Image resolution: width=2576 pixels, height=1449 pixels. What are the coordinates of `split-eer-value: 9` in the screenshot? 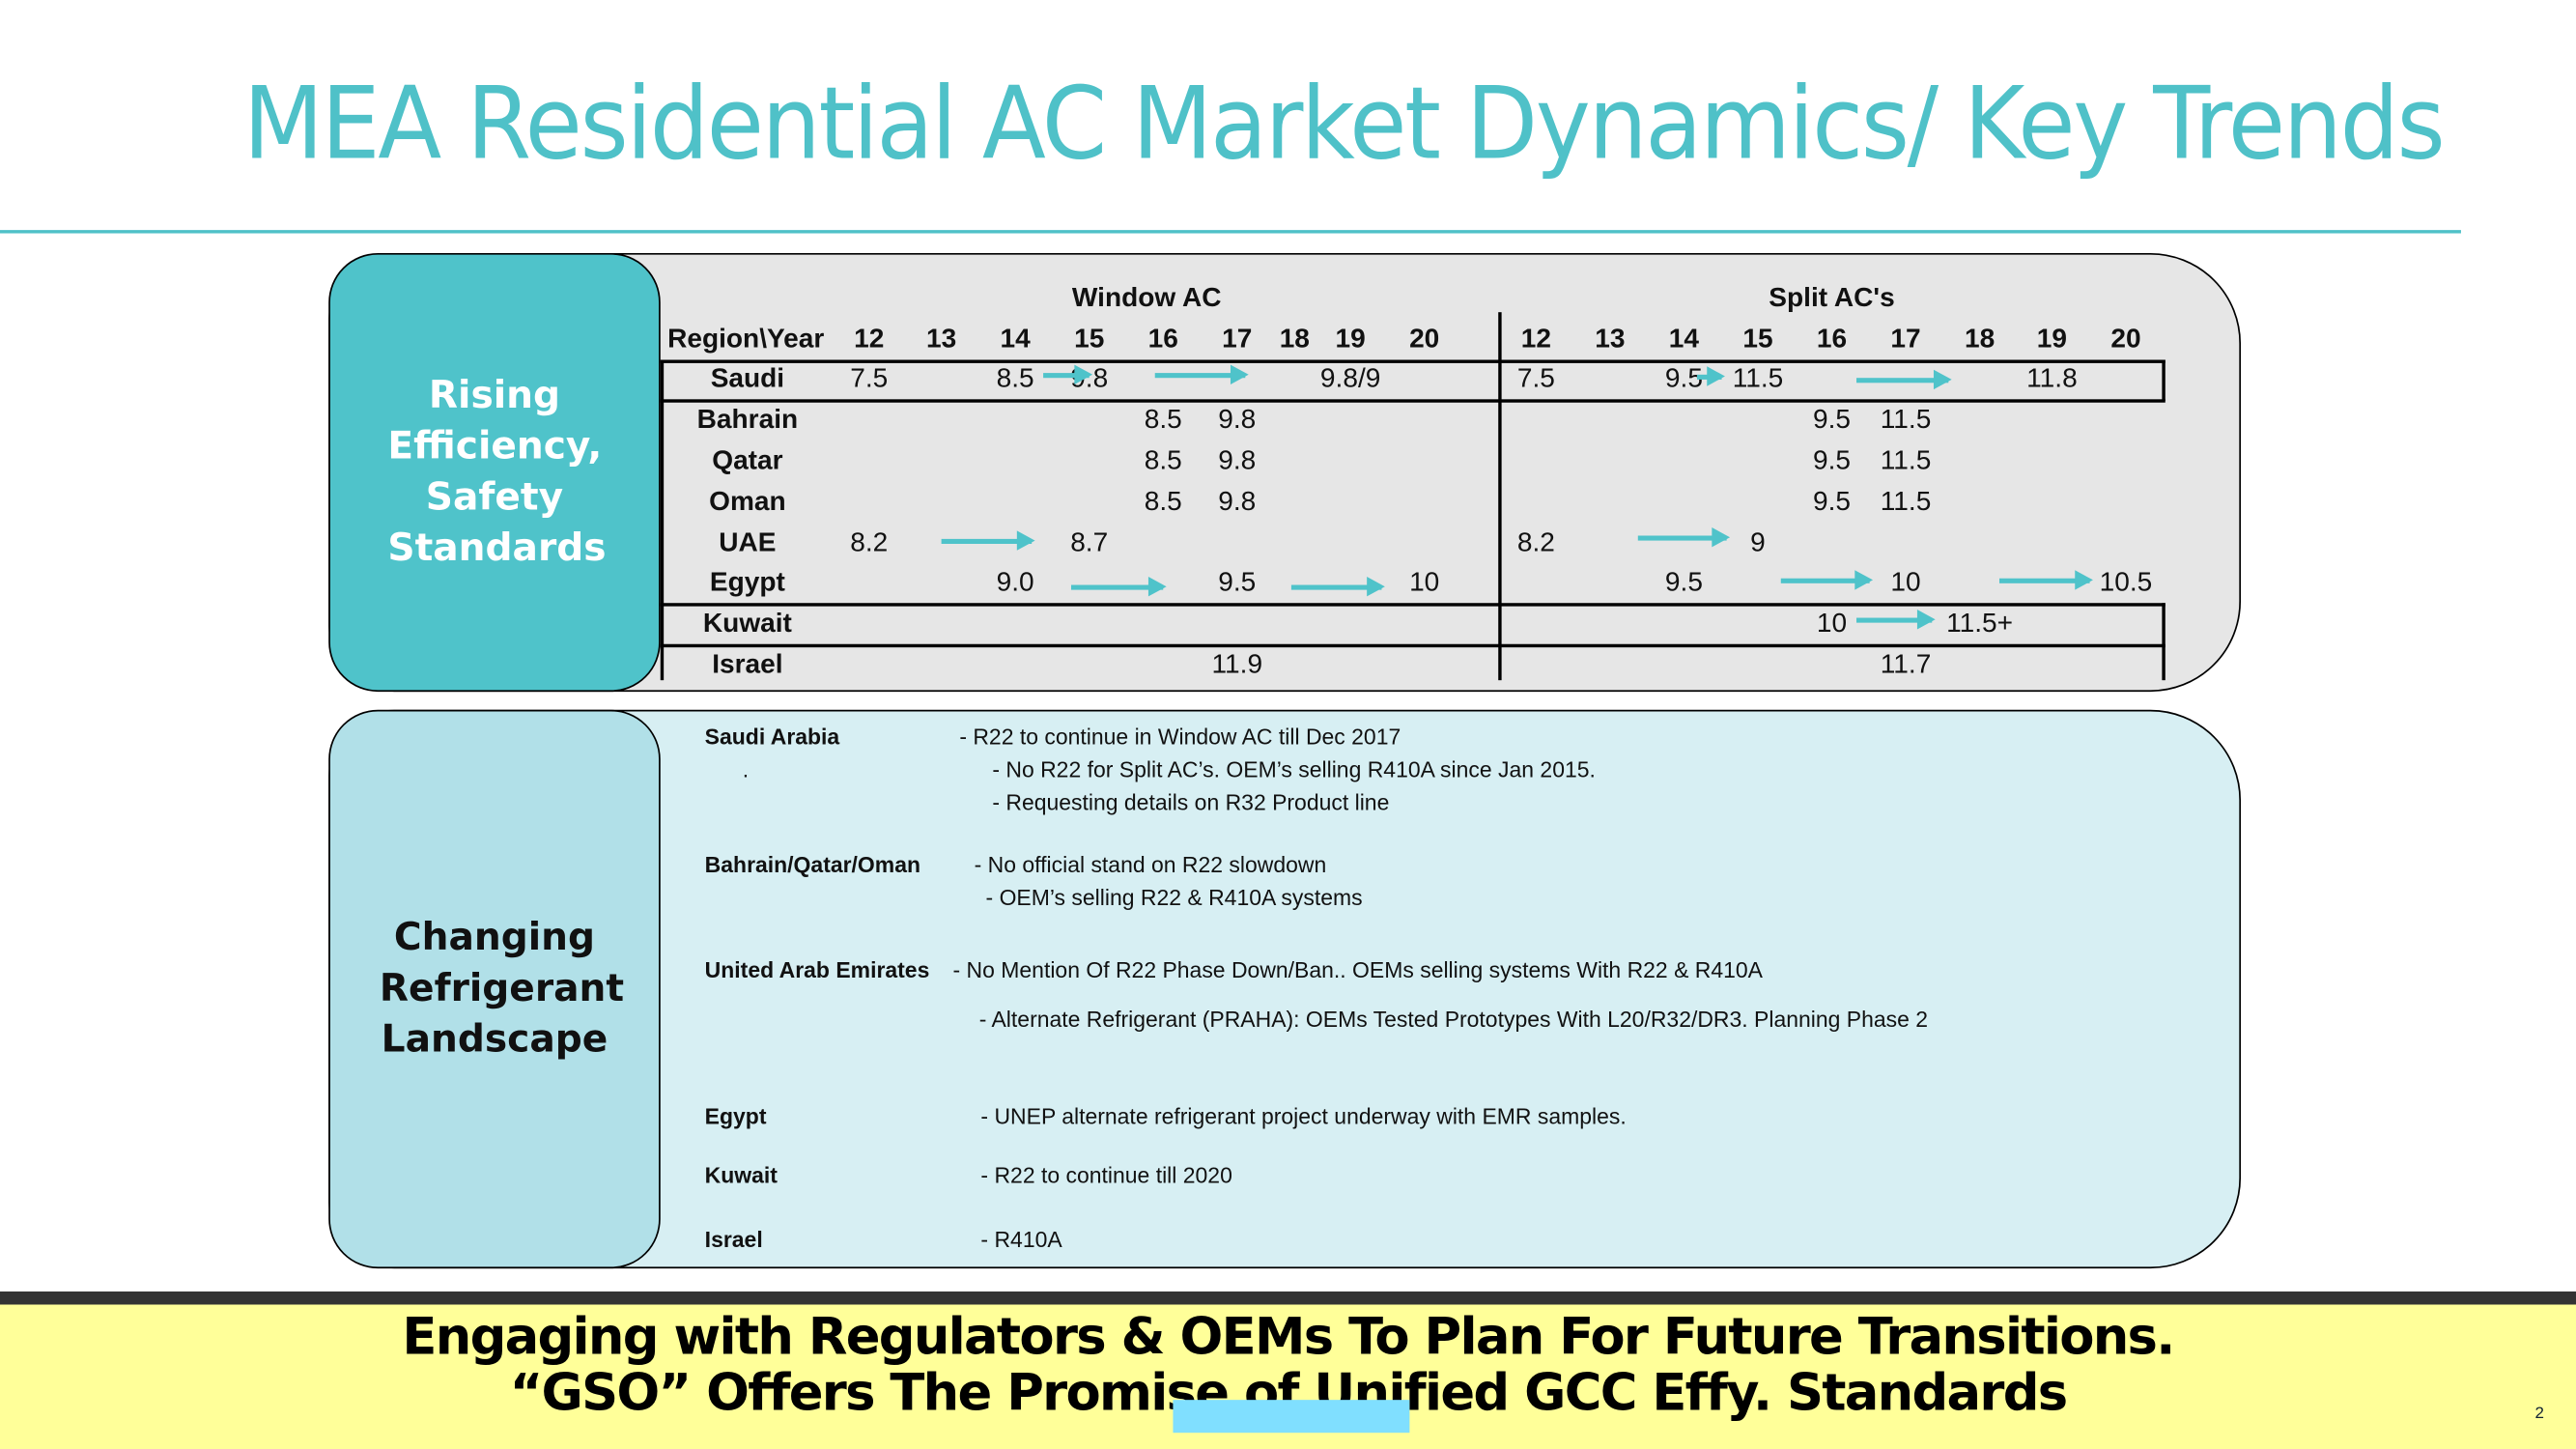 It's located at (1758, 542).